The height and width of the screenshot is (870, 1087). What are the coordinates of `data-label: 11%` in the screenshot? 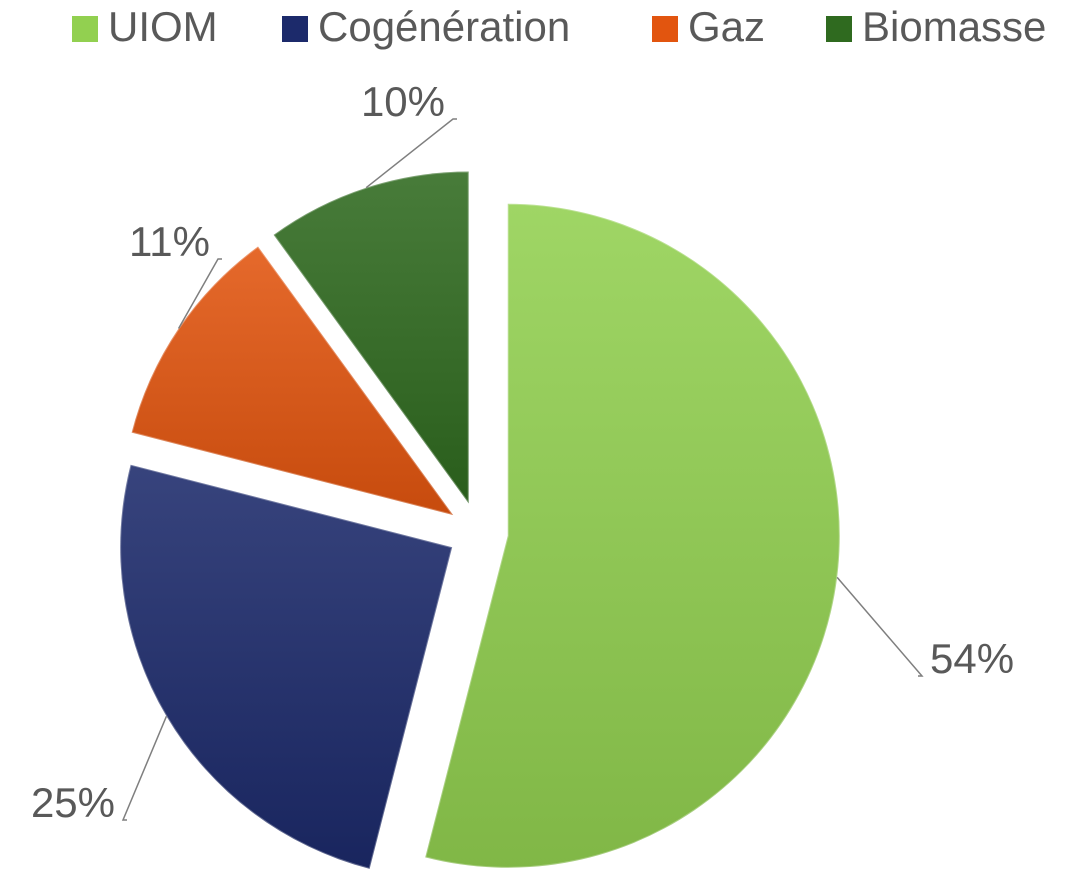 It's located at (169, 241).